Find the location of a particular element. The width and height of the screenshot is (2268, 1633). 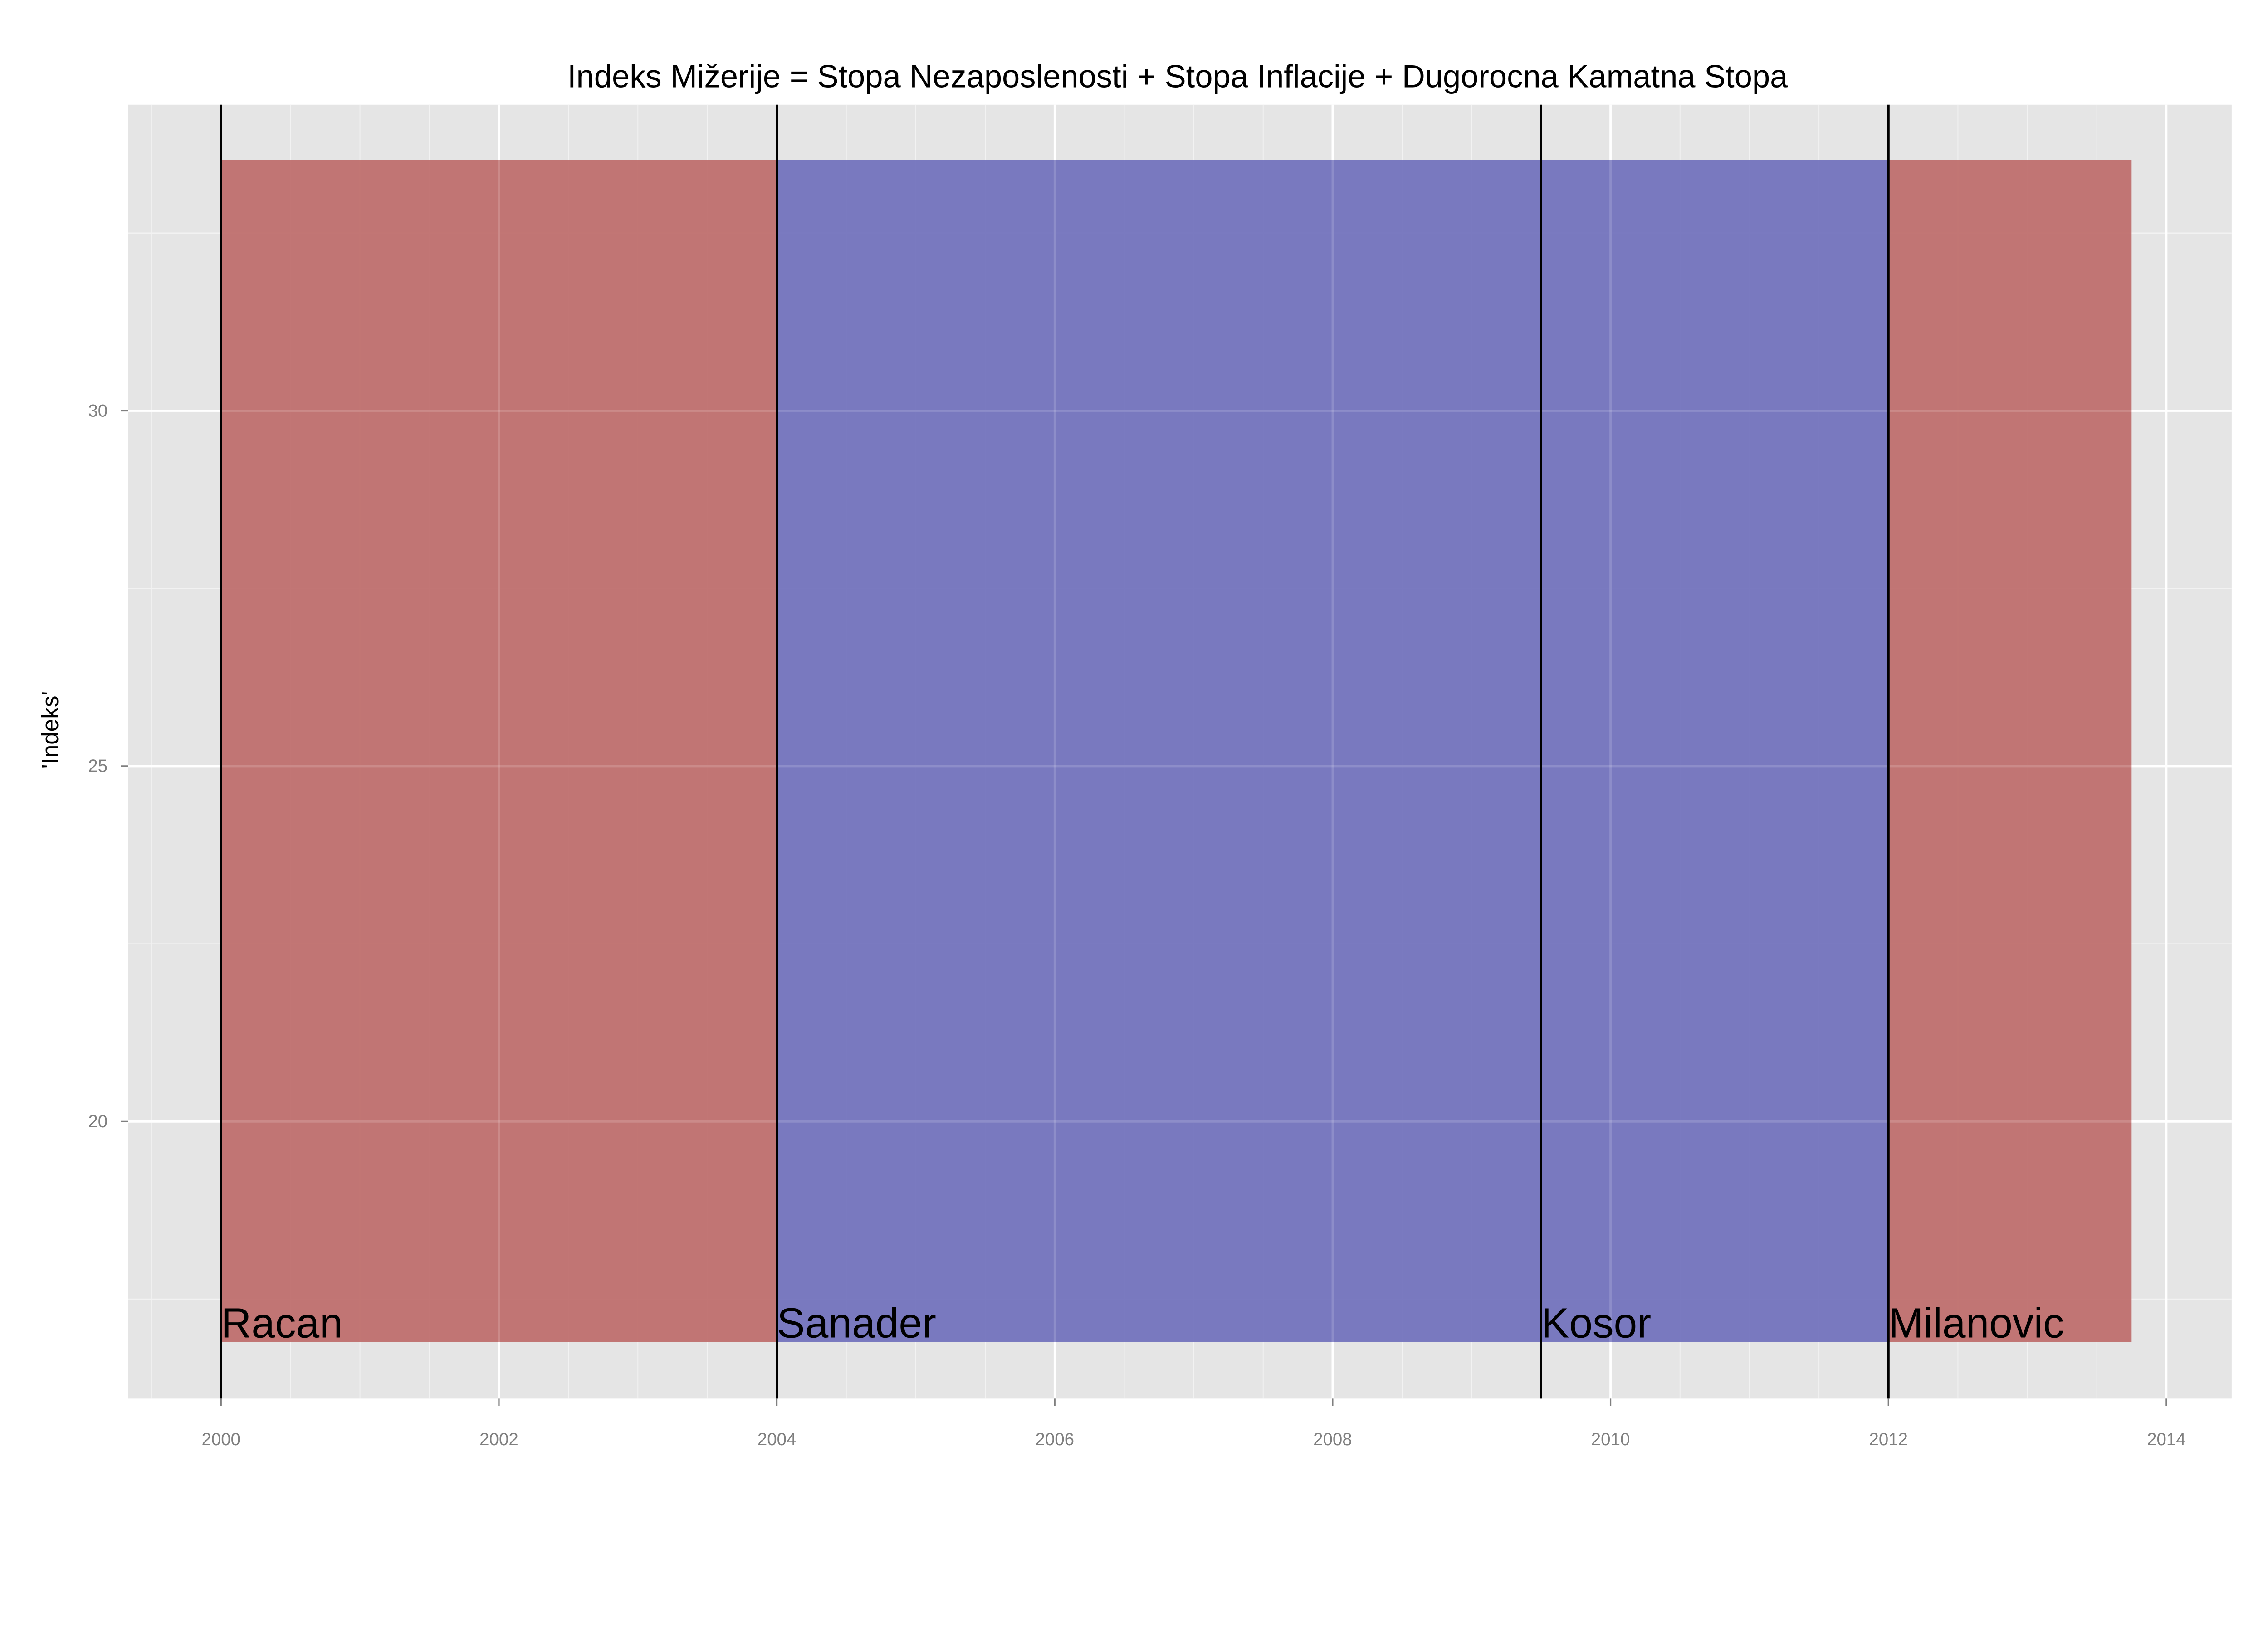

x-tick-label: 2004 is located at coordinates (778, 1439).